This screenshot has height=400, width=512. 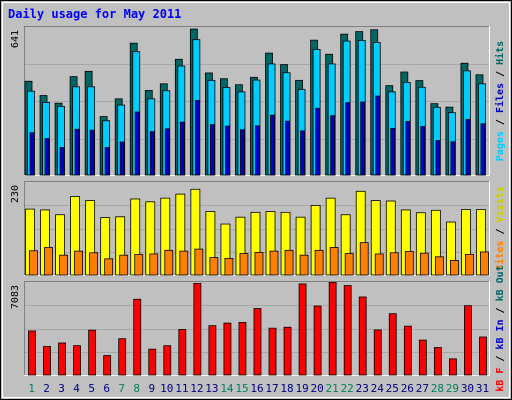 What do you see at coordinates (500, 146) in the screenshot?
I see `legend-pages: Pages` at bounding box center [500, 146].